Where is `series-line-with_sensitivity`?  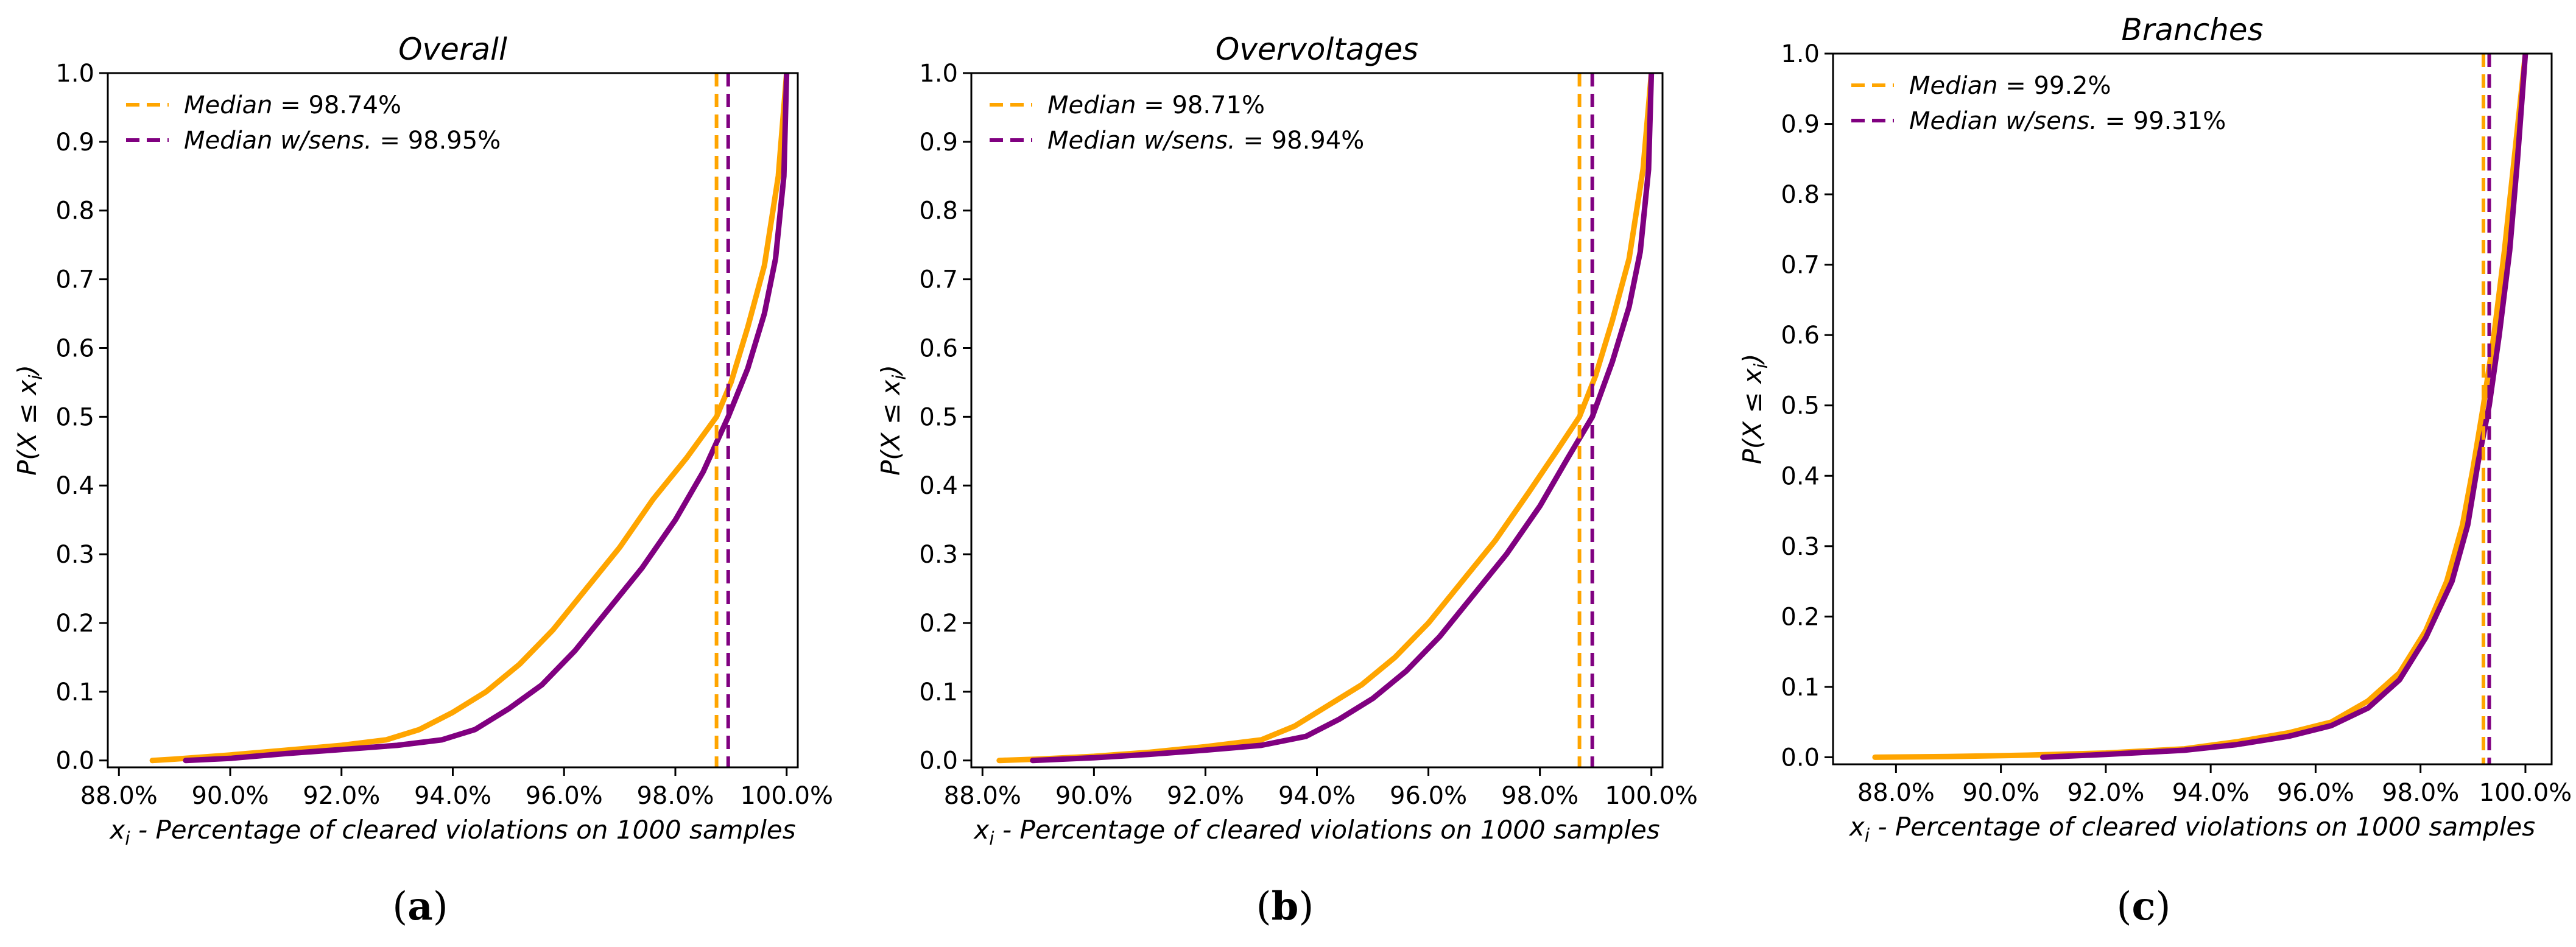
series-line-with_sensitivity is located at coordinates (2284, 407).